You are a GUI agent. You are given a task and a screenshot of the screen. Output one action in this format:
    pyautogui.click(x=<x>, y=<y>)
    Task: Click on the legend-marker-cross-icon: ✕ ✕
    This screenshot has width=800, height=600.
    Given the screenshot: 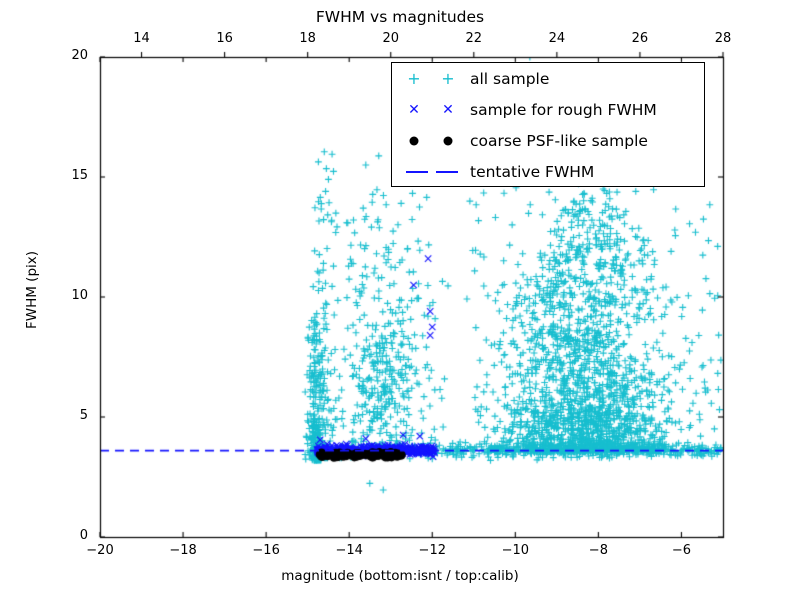 What is the action you would take?
    pyautogui.click(x=431, y=109)
    